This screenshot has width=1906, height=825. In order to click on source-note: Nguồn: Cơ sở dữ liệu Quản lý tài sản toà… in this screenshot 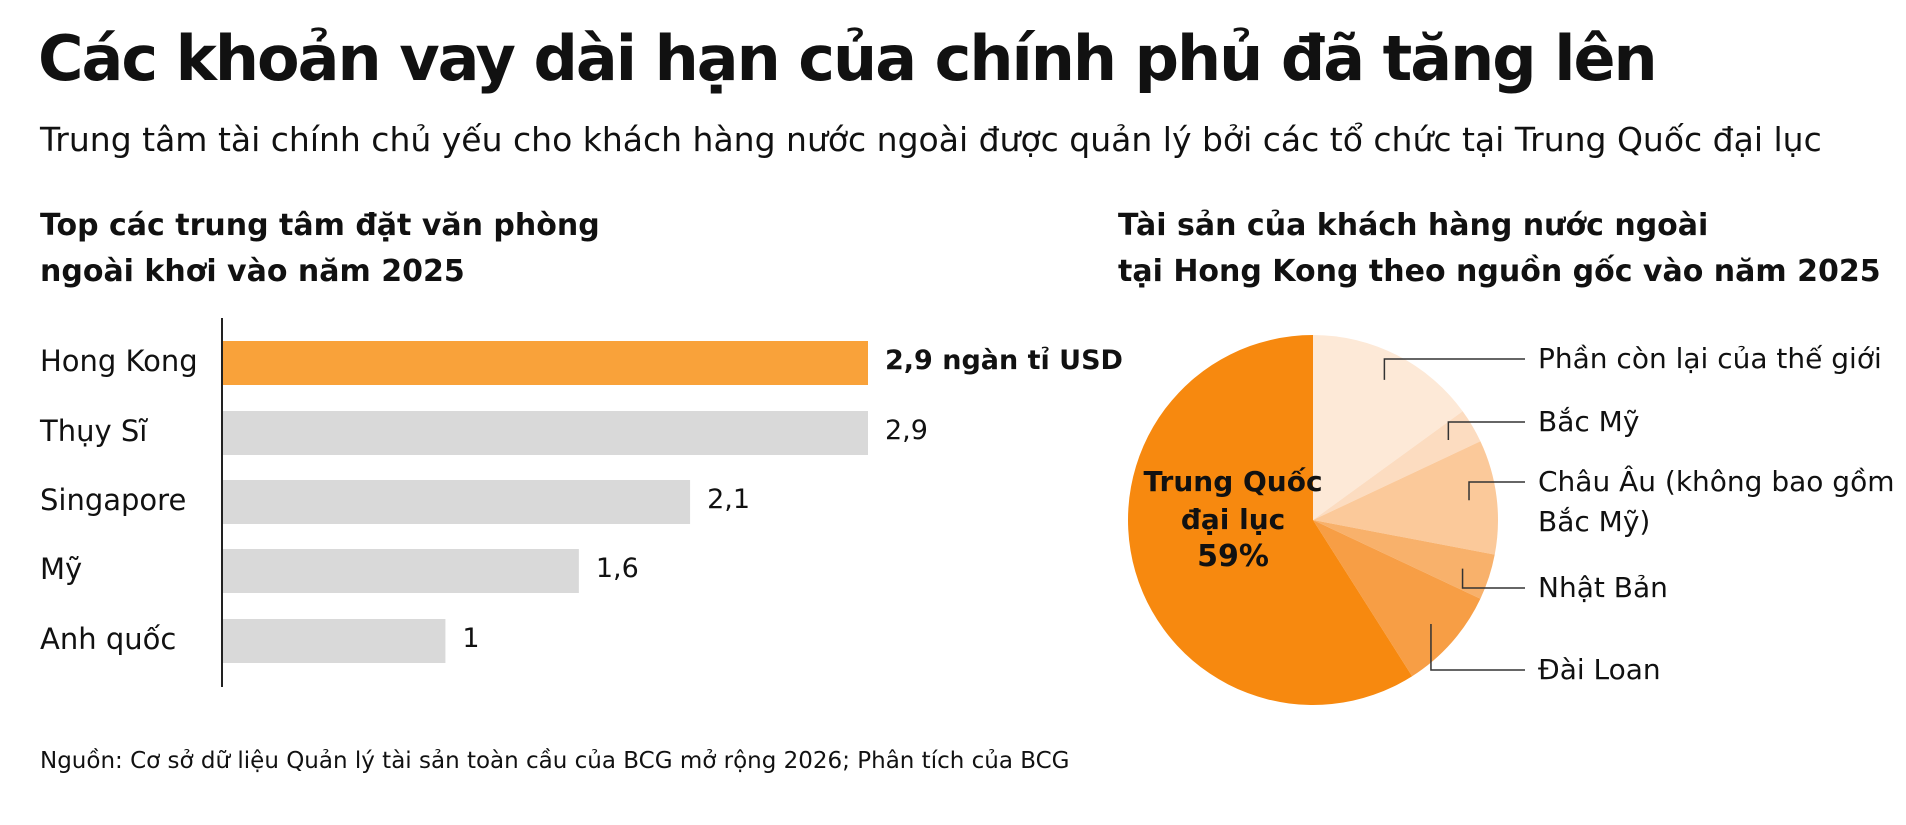, I will do `click(555, 761)`.